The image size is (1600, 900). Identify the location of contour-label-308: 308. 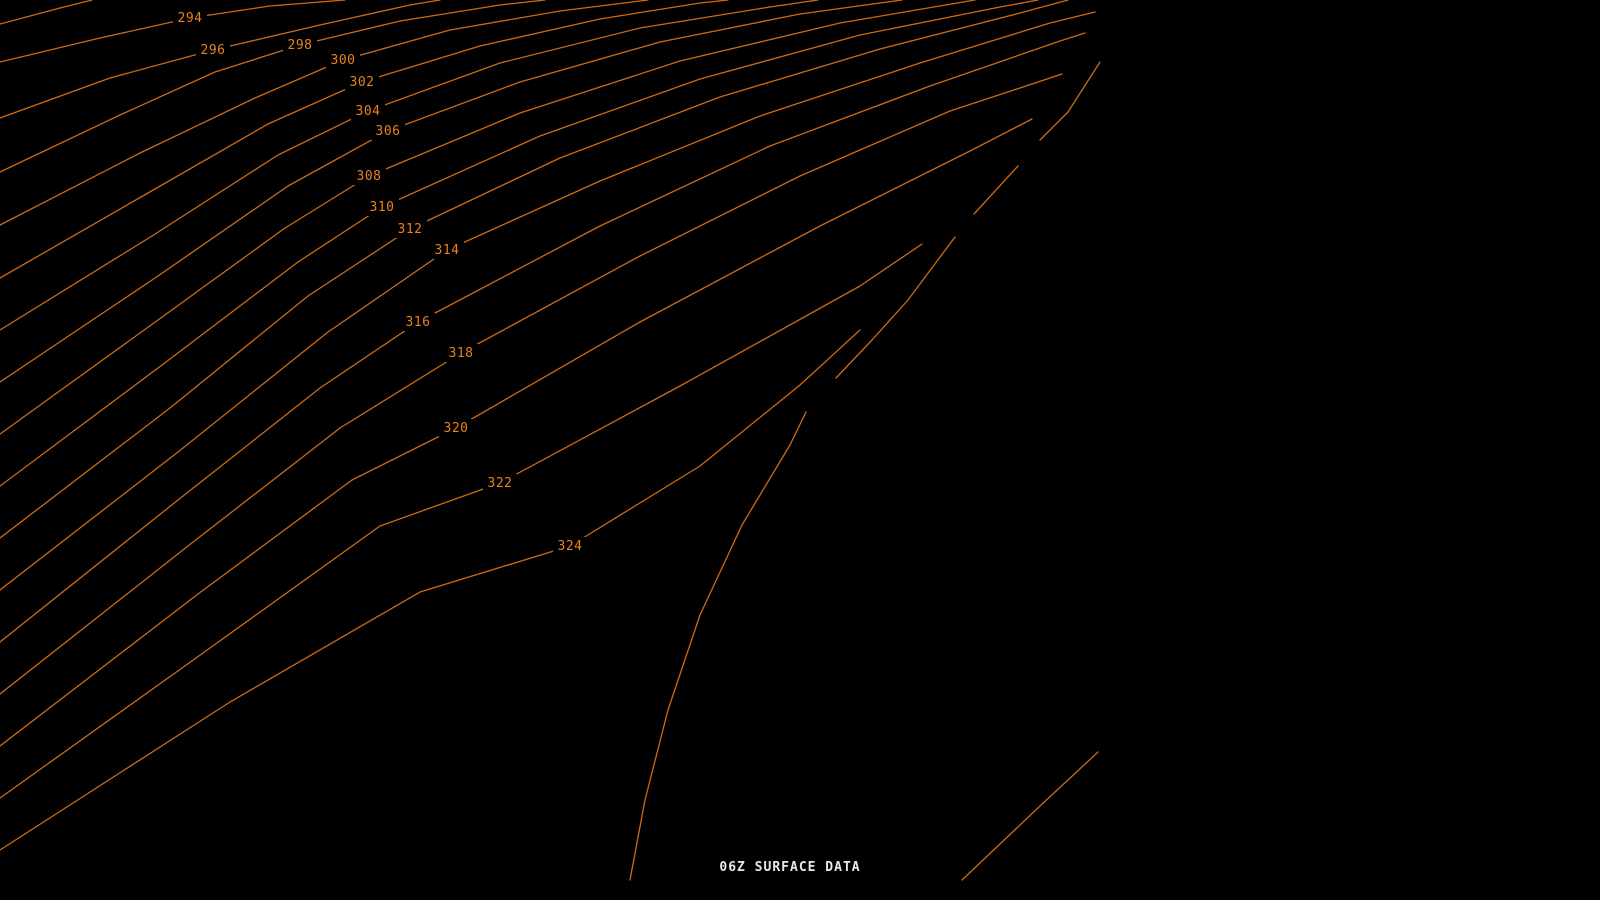
(369, 176).